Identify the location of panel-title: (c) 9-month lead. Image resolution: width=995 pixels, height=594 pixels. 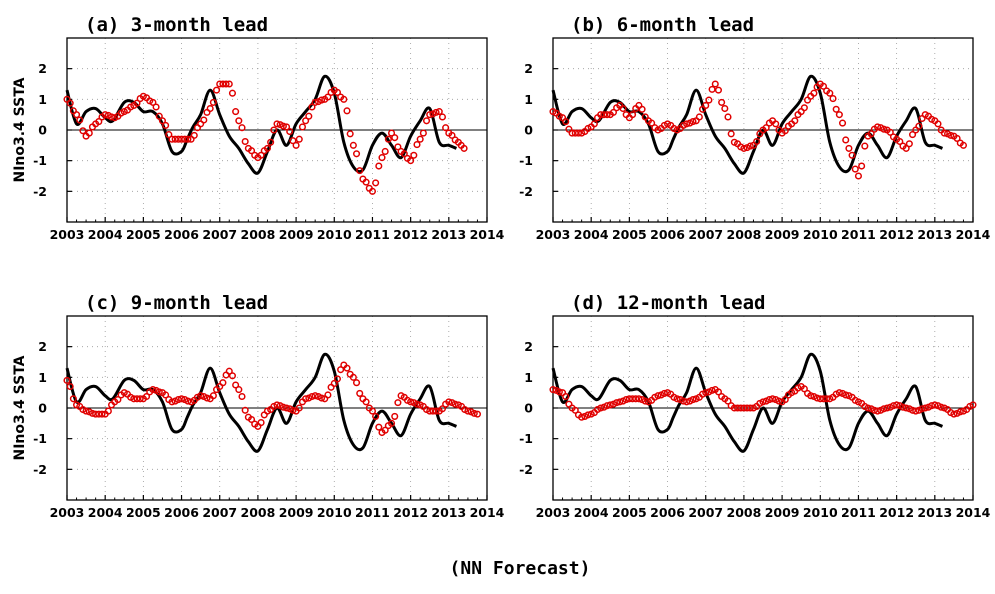
(176, 303).